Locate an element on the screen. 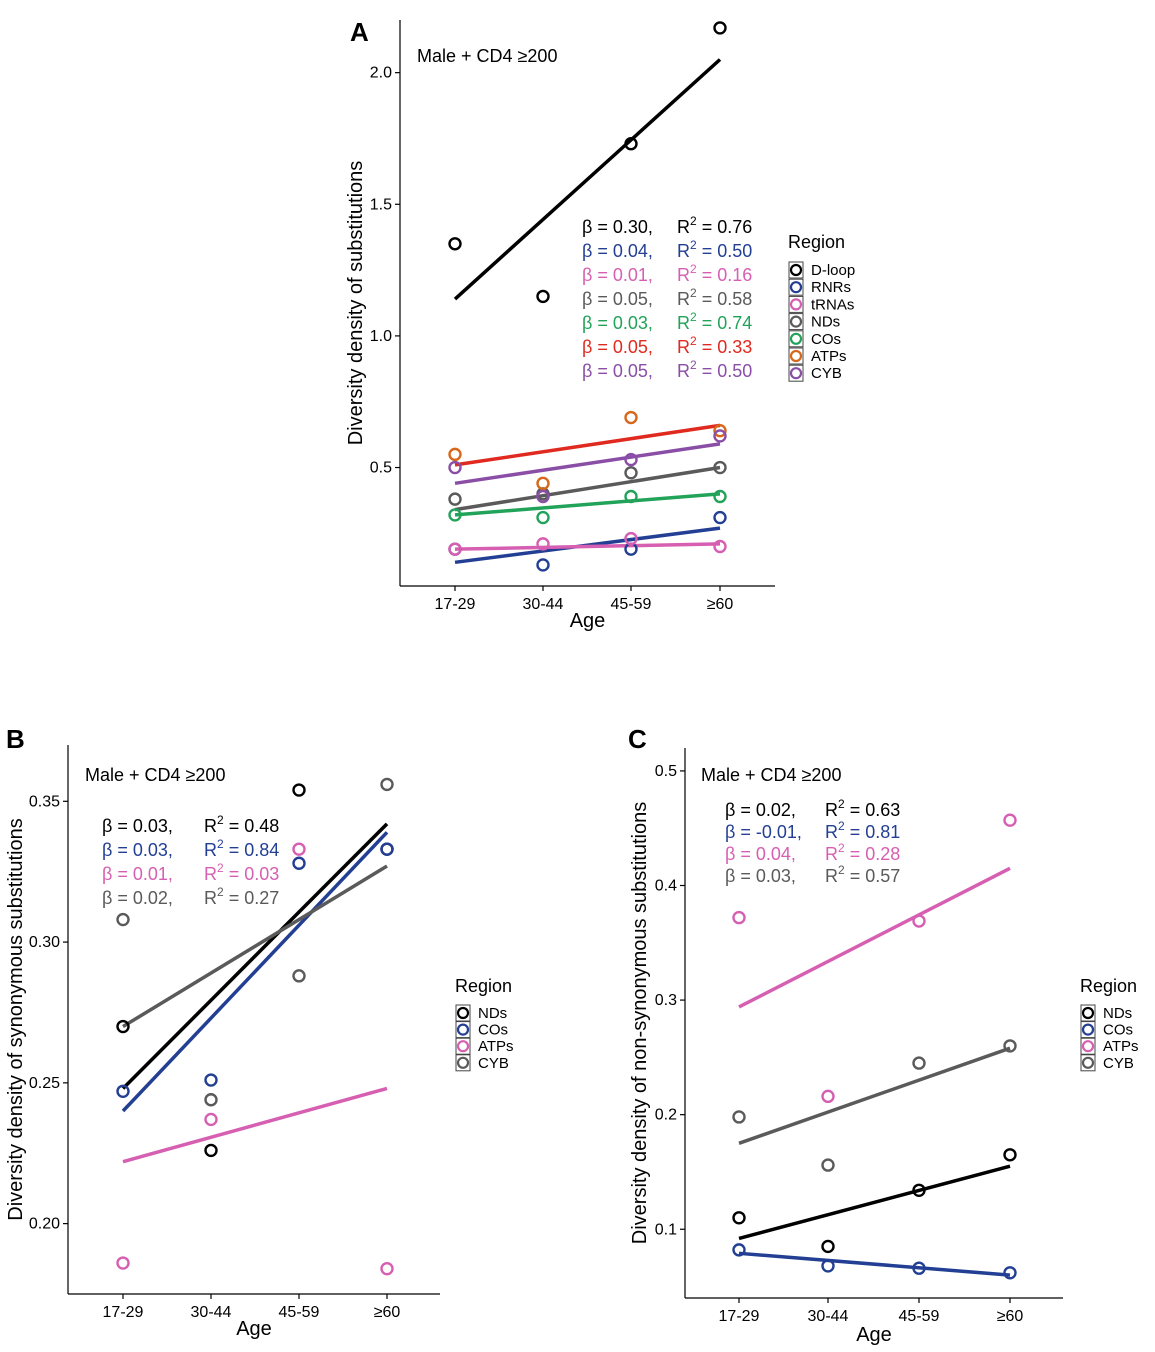 This screenshot has height=1352, width=1155. beta-text: β = 0.03, is located at coordinates (617, 323).